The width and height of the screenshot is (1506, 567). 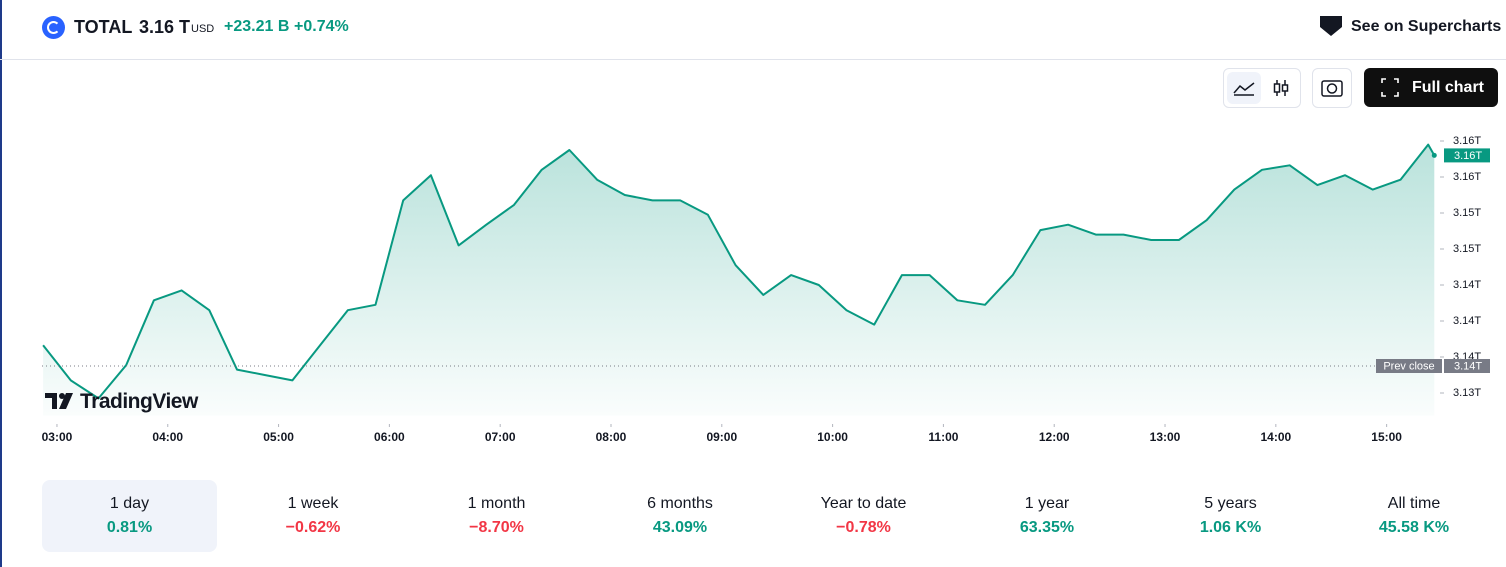 What do you see at coordinates (1331, 26) in the screenshot?
I see `supercharts-icon` at bounding box center [1331, 26].